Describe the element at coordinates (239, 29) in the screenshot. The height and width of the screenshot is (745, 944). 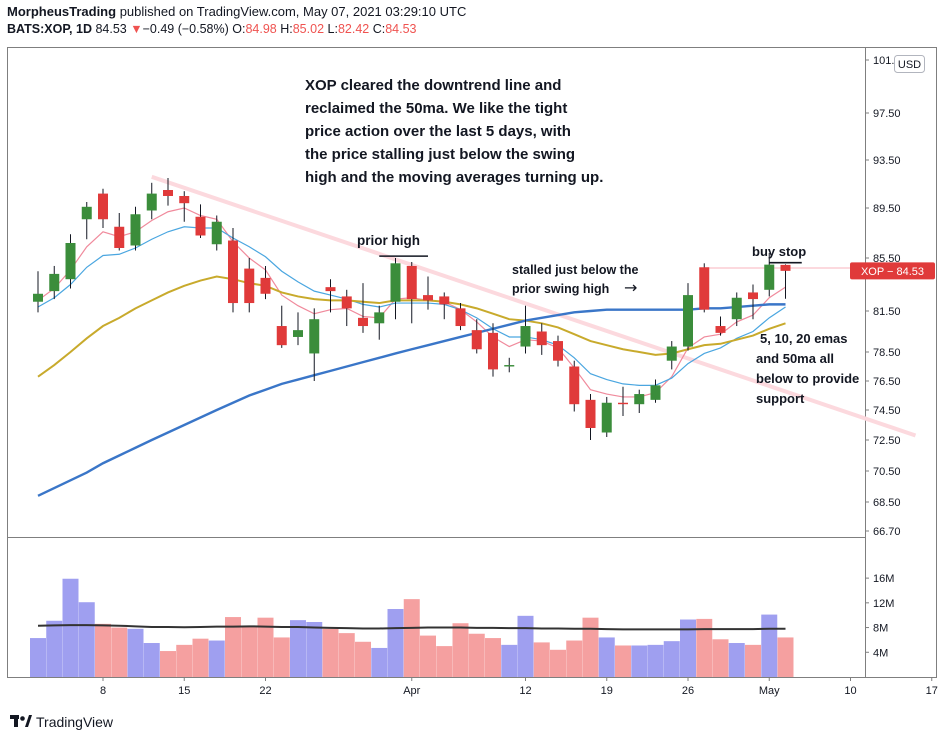
I see `open-label: O:` at that location.